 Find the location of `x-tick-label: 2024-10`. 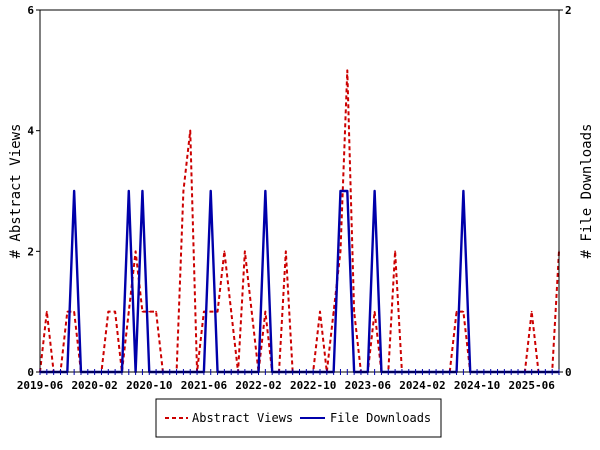

x-tick-label: 2024-10 is located at coordinates (477, 385).